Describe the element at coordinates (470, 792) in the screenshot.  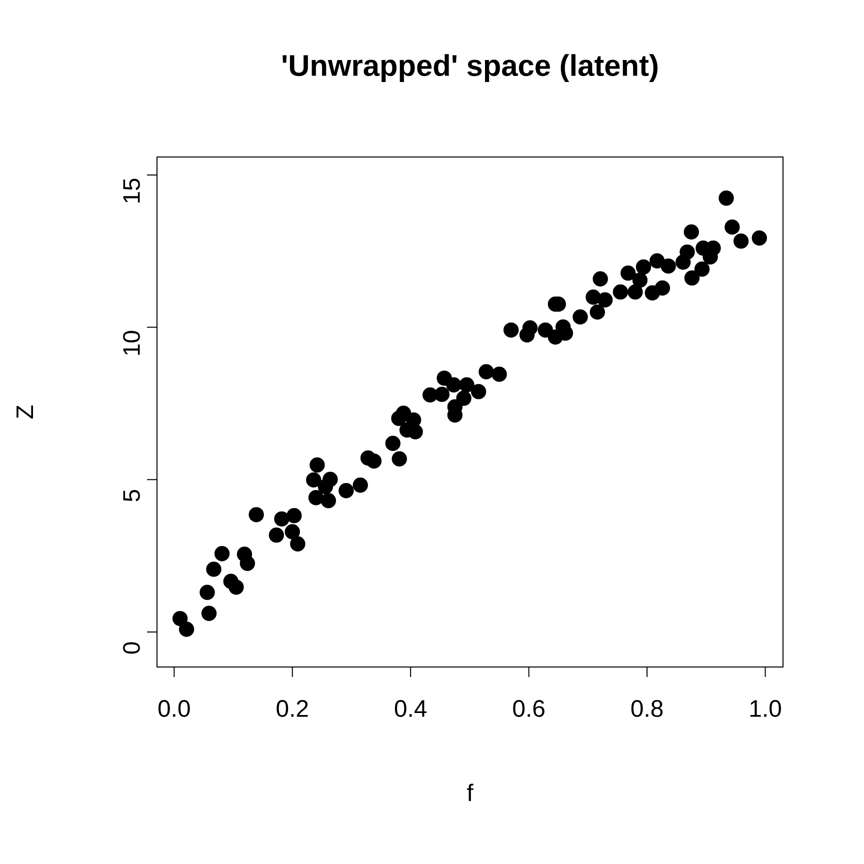
I see `x-axis-title: f` at that location.